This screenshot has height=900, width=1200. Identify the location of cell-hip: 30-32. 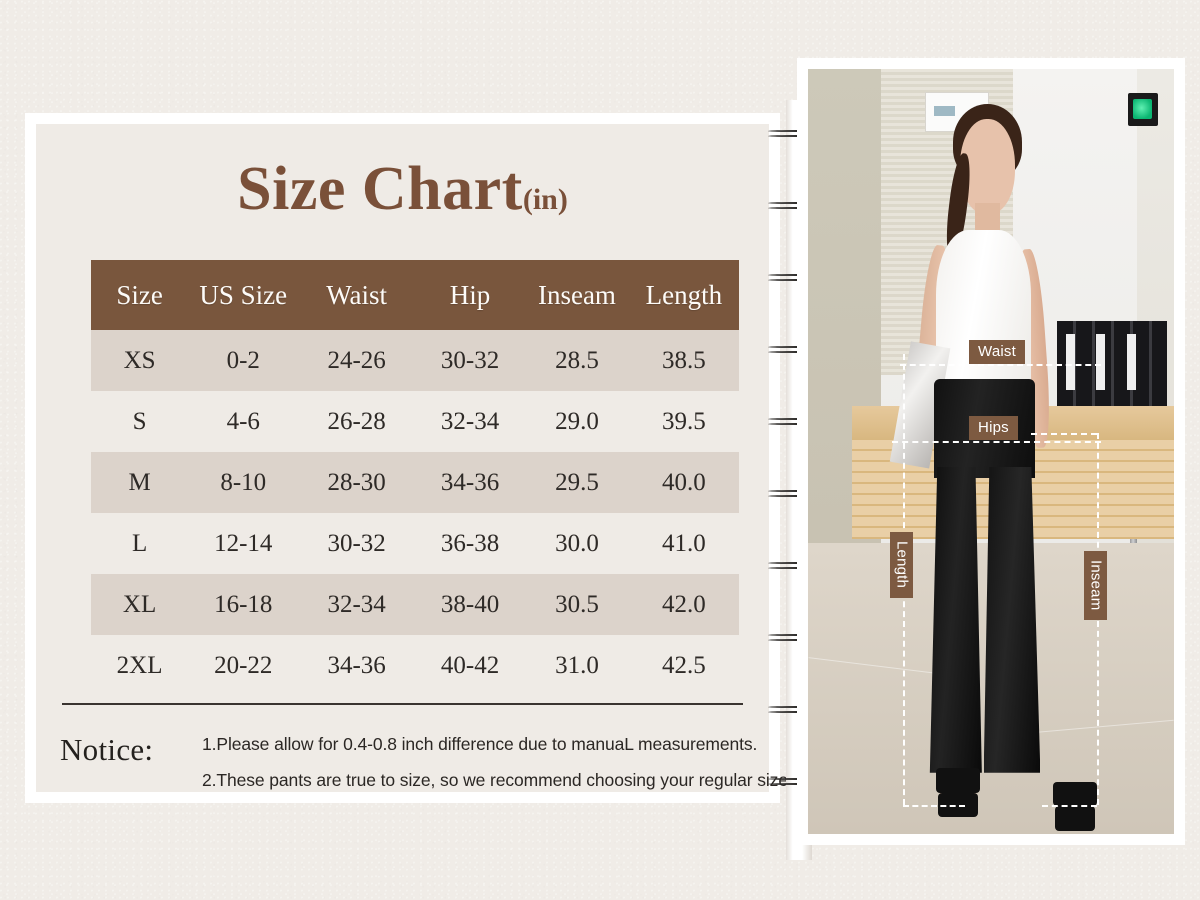
(470, 360).